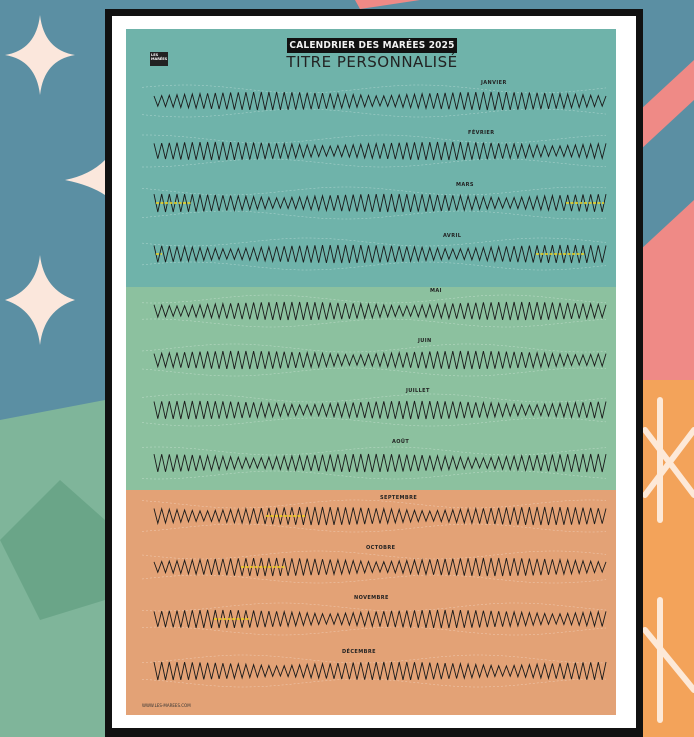  I want to click on month-label-octobre: OCTOBRE, so click(381, 548).